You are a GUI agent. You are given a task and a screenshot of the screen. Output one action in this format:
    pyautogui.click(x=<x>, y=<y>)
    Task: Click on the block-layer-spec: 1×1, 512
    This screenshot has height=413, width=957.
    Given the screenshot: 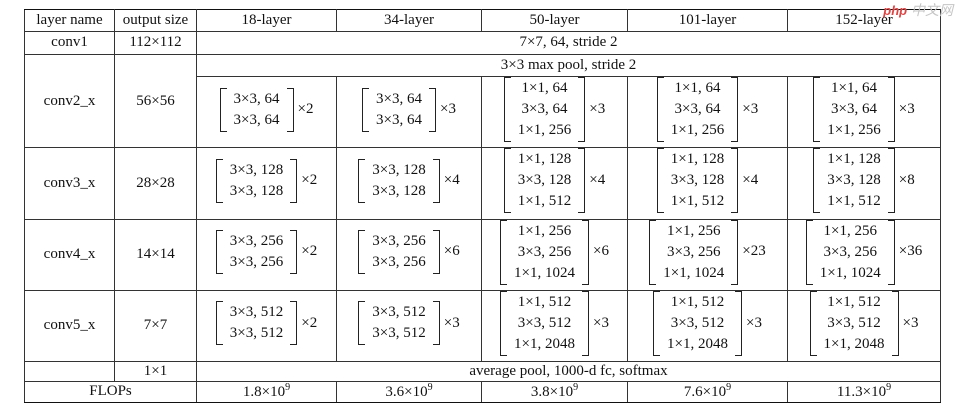 What is the action you would take?
    pyautogui.click(x=854, y=301)
    